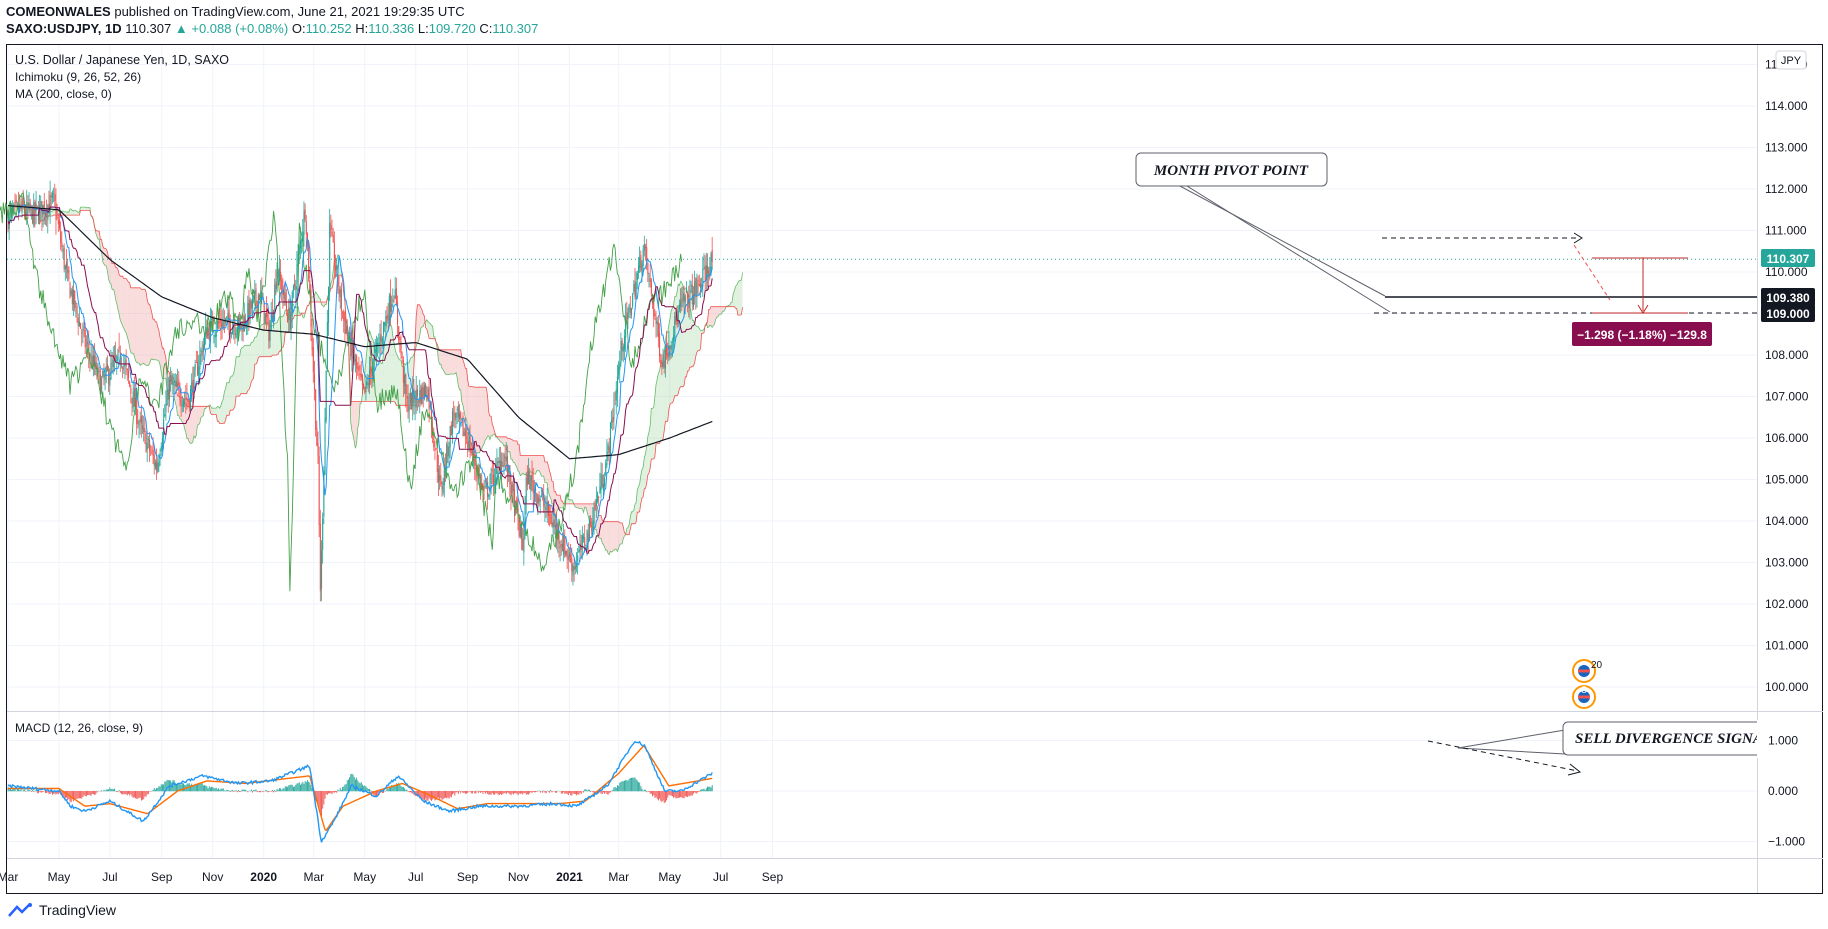 This screenshot has height=929, width=1828. Describe the element at coordinates (63, 94) in the screenshot. I see `legend-ma: MA (200, close, 0)` at that location.